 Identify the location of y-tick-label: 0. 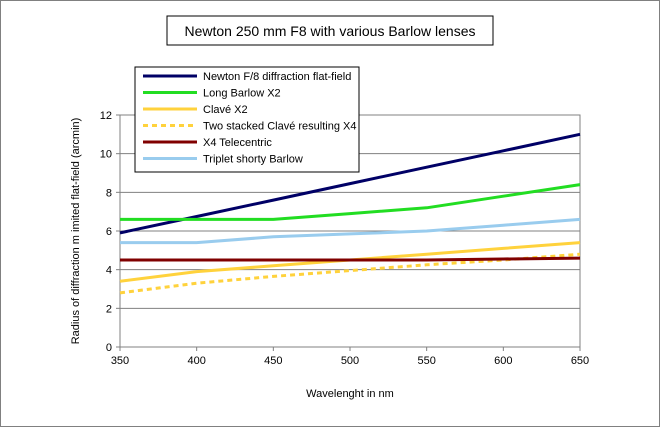
(109, 348).